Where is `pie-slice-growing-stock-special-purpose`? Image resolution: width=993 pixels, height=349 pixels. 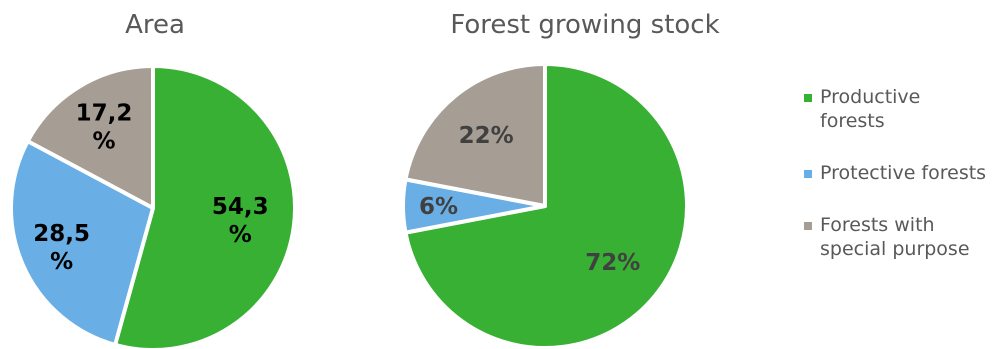
pie-slice-growing-stock-special-purpose is located at coordinates (475, 135).